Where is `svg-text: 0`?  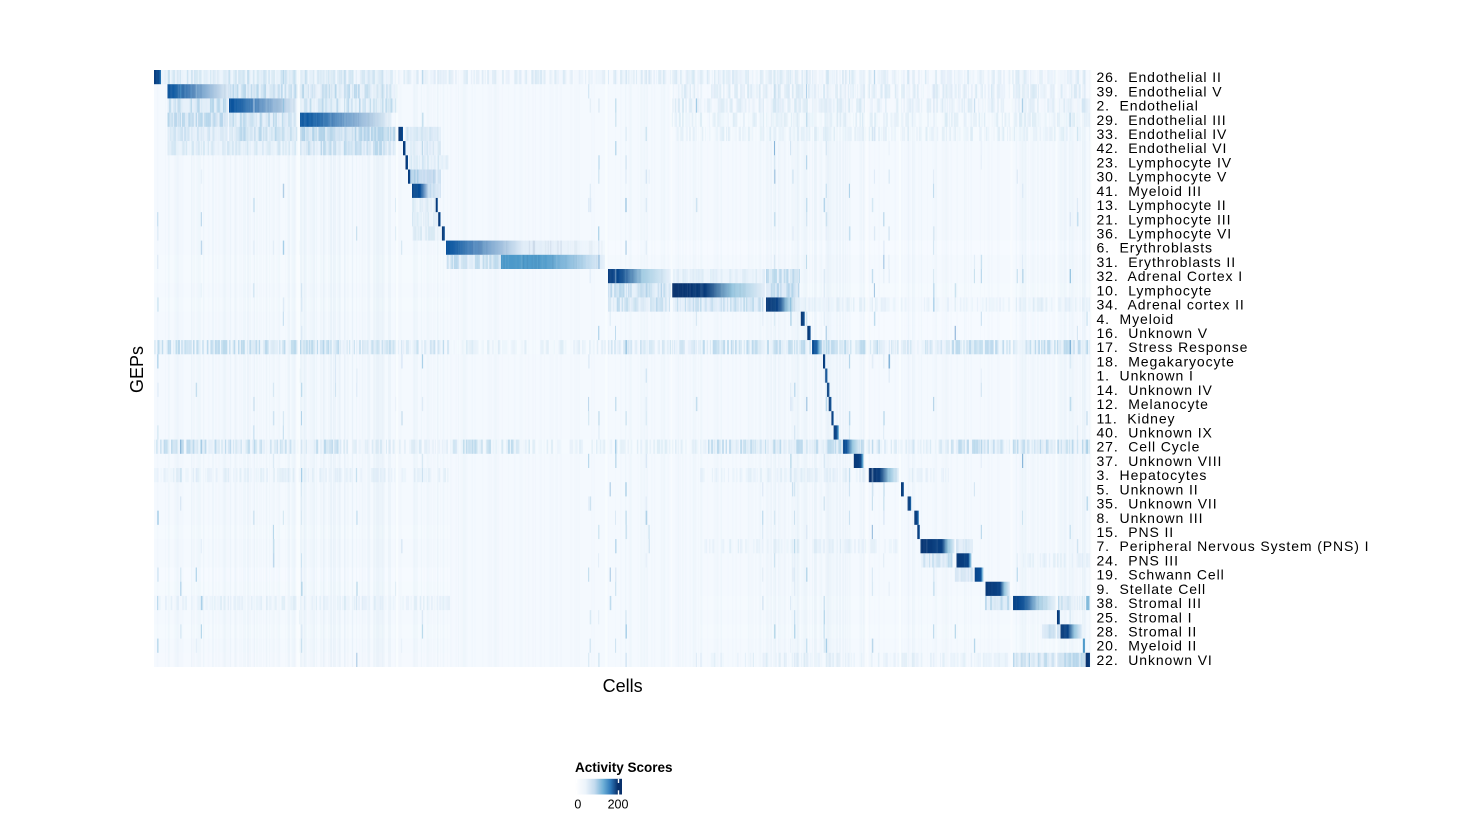
svg-text: 0 is located at coordinates (577, 805).